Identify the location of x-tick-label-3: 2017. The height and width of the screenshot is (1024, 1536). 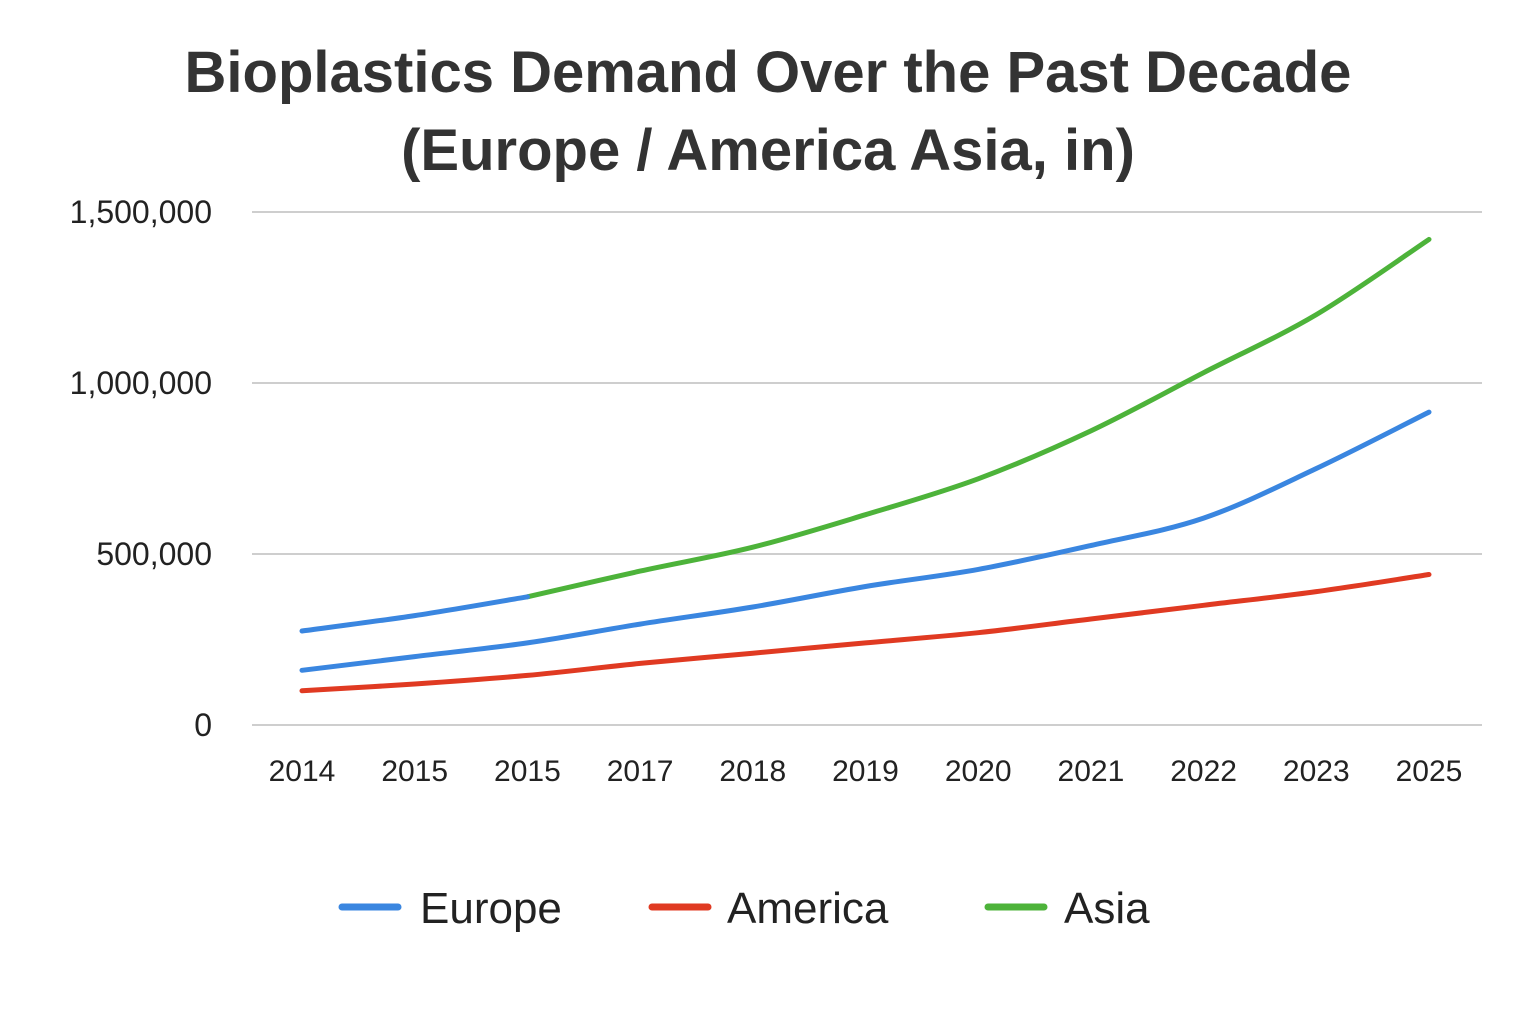
(640, 771).